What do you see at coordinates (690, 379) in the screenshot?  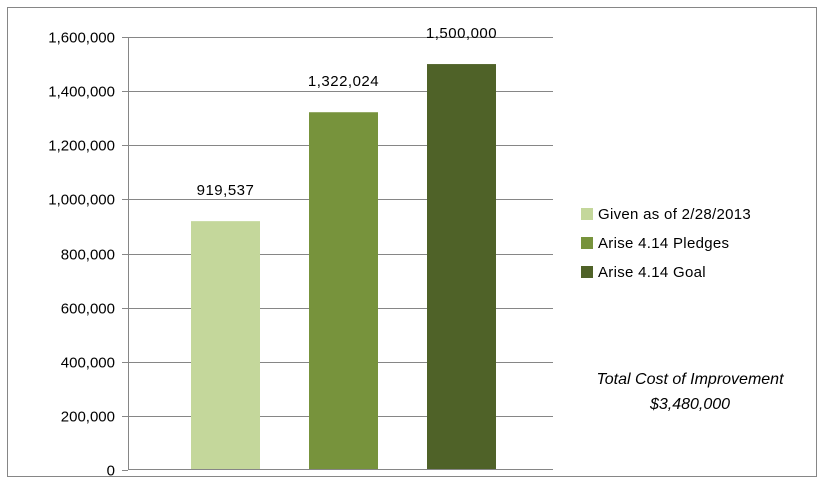 I see `total-cost-label: Total Cost of Improvement` at bounding box center [690, 379].